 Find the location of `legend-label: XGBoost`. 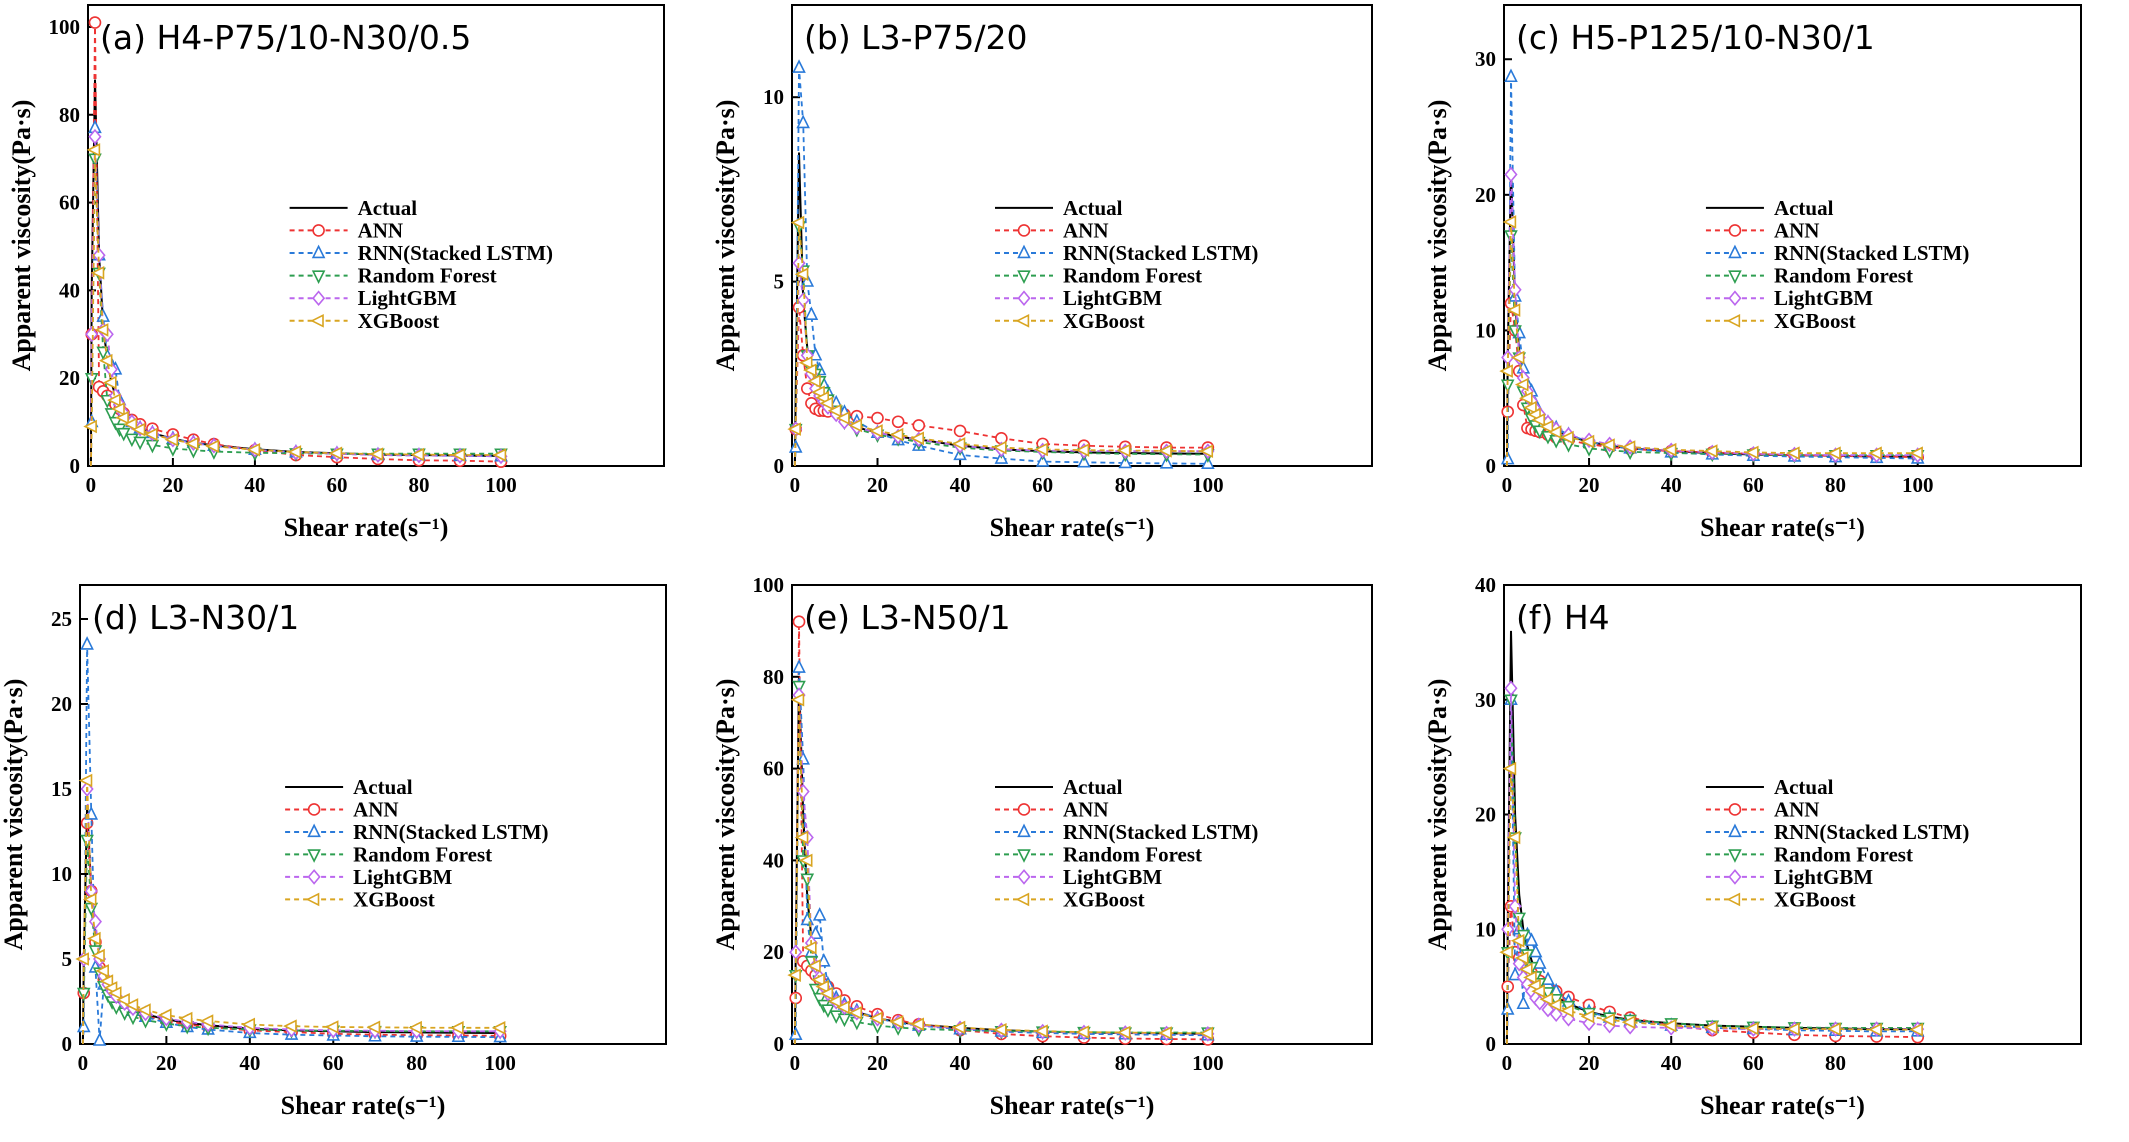

legend-label: XGBoost is located at coordinates (1815, 899).